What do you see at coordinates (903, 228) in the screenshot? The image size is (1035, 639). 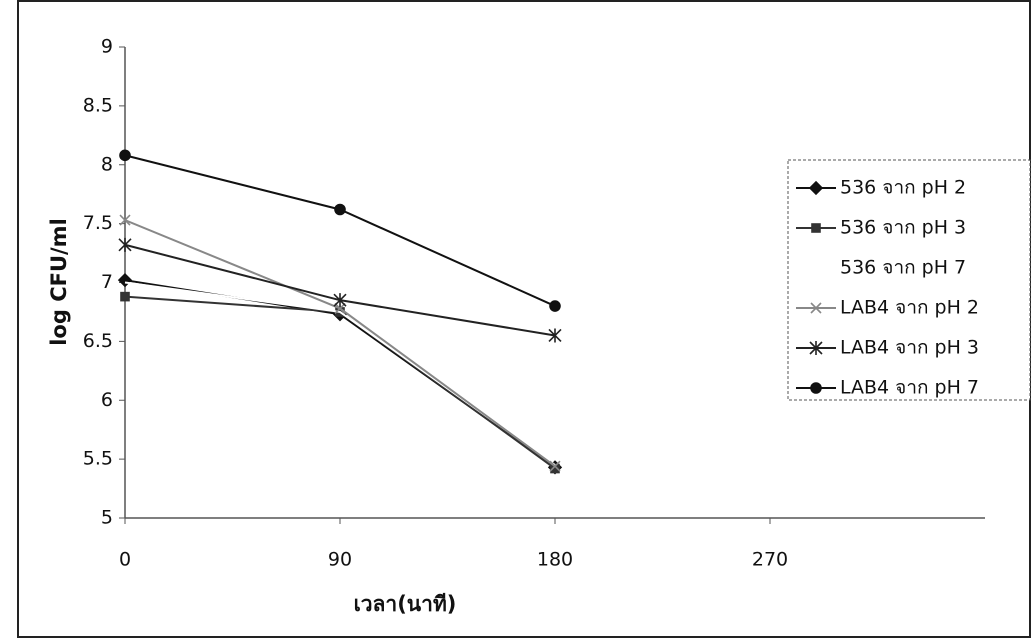 I see `legend-label: 536 จาก pH 3` at bounding box center [903, 228].